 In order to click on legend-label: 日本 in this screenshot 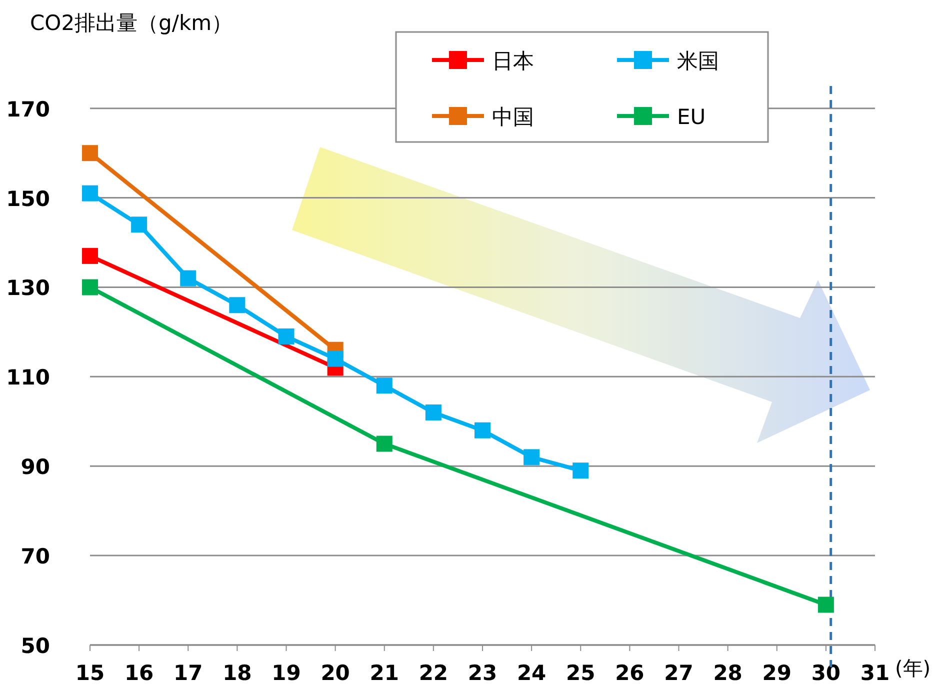, I will do `click(513, 61)`.